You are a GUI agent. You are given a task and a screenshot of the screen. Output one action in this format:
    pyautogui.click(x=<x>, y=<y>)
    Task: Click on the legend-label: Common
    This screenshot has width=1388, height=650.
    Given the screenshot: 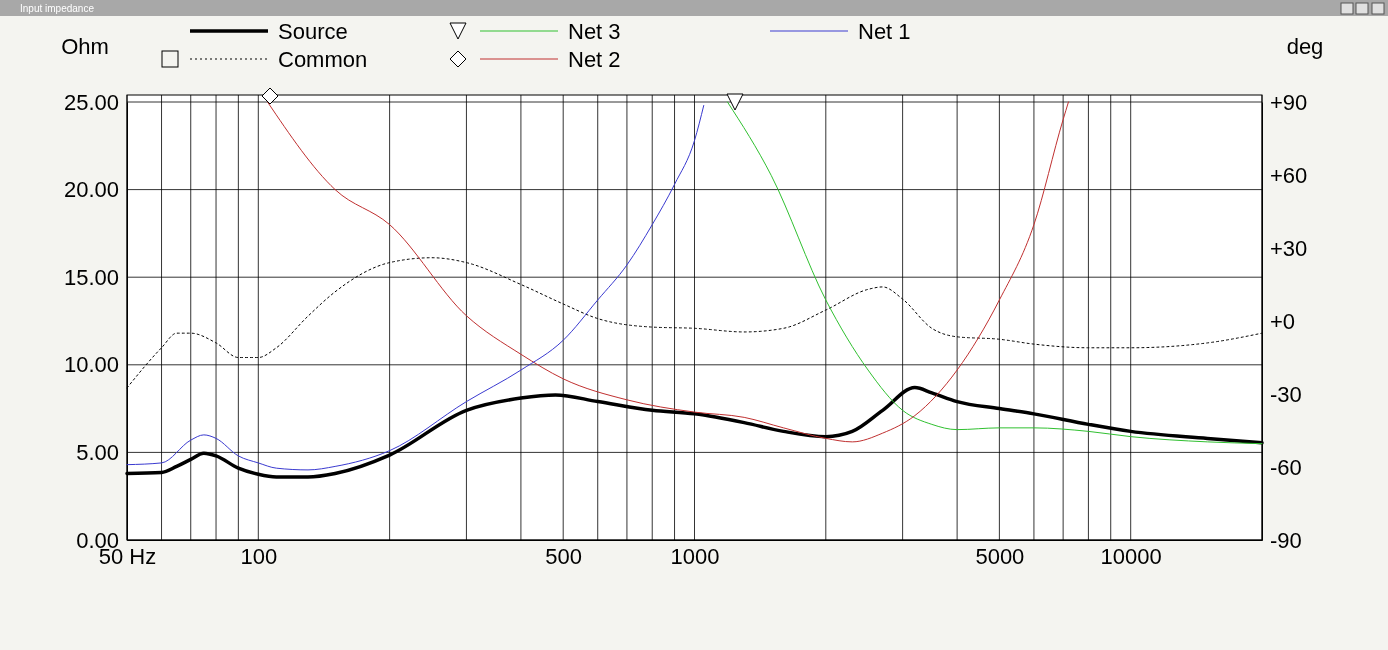 What is the action you would take?
    pyautogui.click(x=323, y=59)
    